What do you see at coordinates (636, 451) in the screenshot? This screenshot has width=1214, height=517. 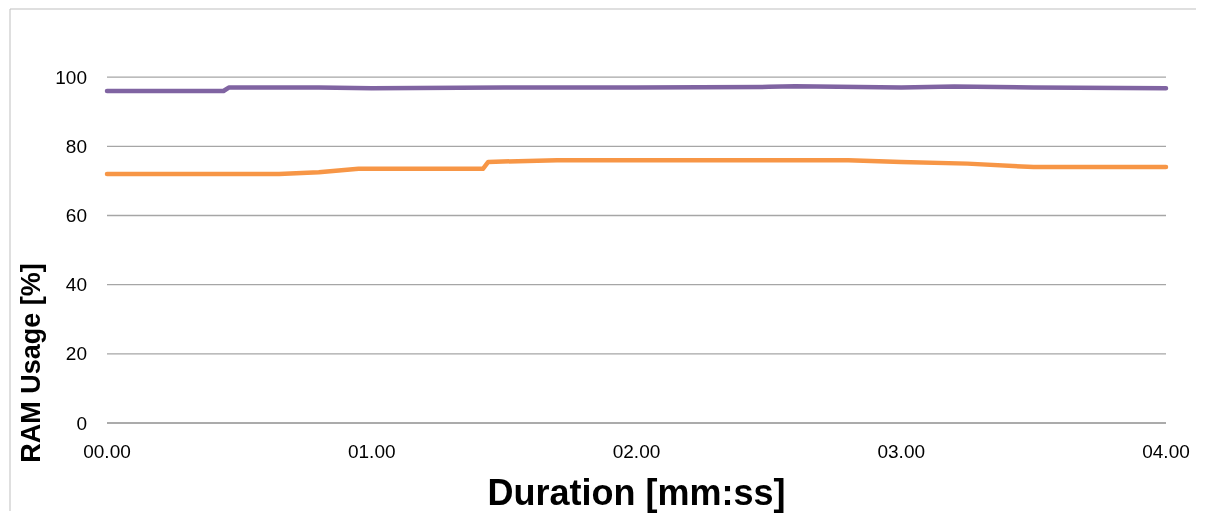 I see `x-tick-label: 02.00` at bounding box center [636, 451].